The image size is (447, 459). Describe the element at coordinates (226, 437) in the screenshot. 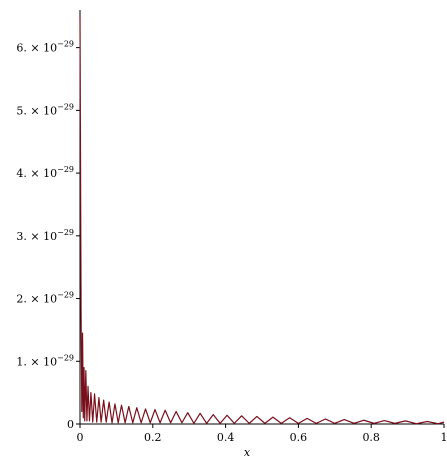

I see `x-tick-label: 0.4` at that location.